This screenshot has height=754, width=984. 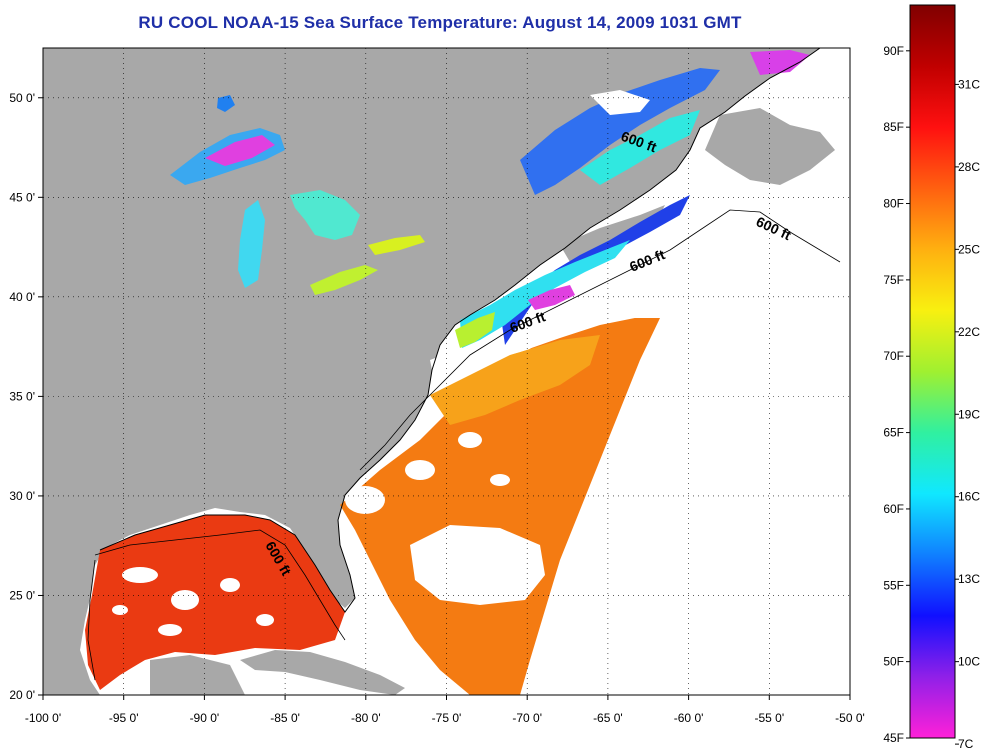 What do you see at coordinates (969, 662) in the screenshot?
I see `colorbar-c-label: 10C` at bounding box center [969, 662].